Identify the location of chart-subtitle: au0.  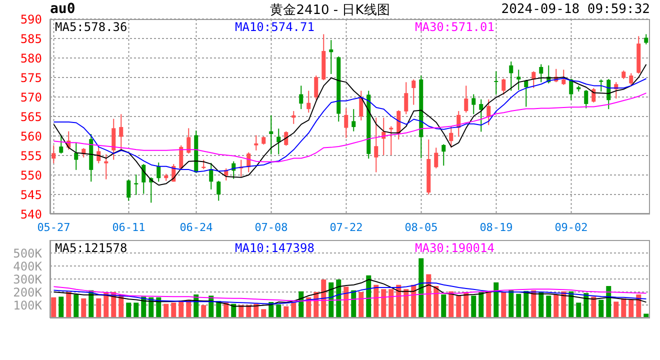
(63, 9).